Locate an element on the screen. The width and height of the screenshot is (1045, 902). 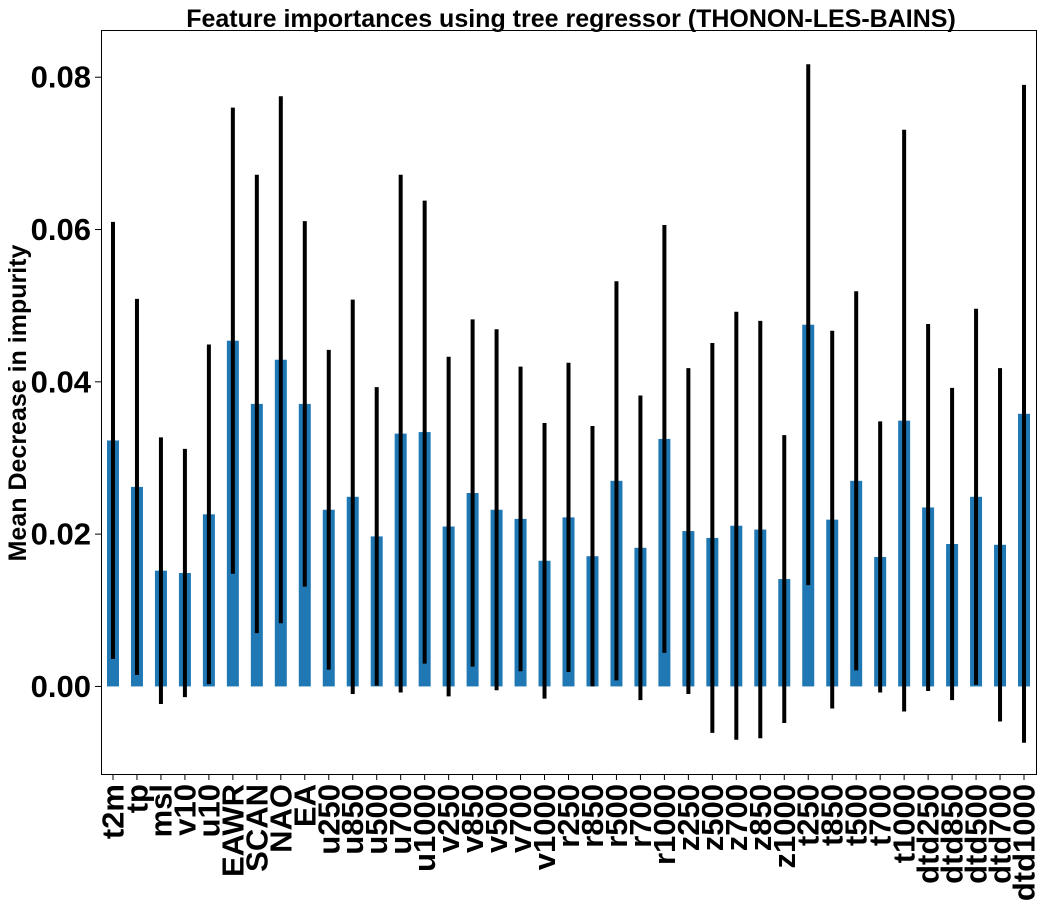
x-tick-label: t2m is located at coordinates (112, 811).